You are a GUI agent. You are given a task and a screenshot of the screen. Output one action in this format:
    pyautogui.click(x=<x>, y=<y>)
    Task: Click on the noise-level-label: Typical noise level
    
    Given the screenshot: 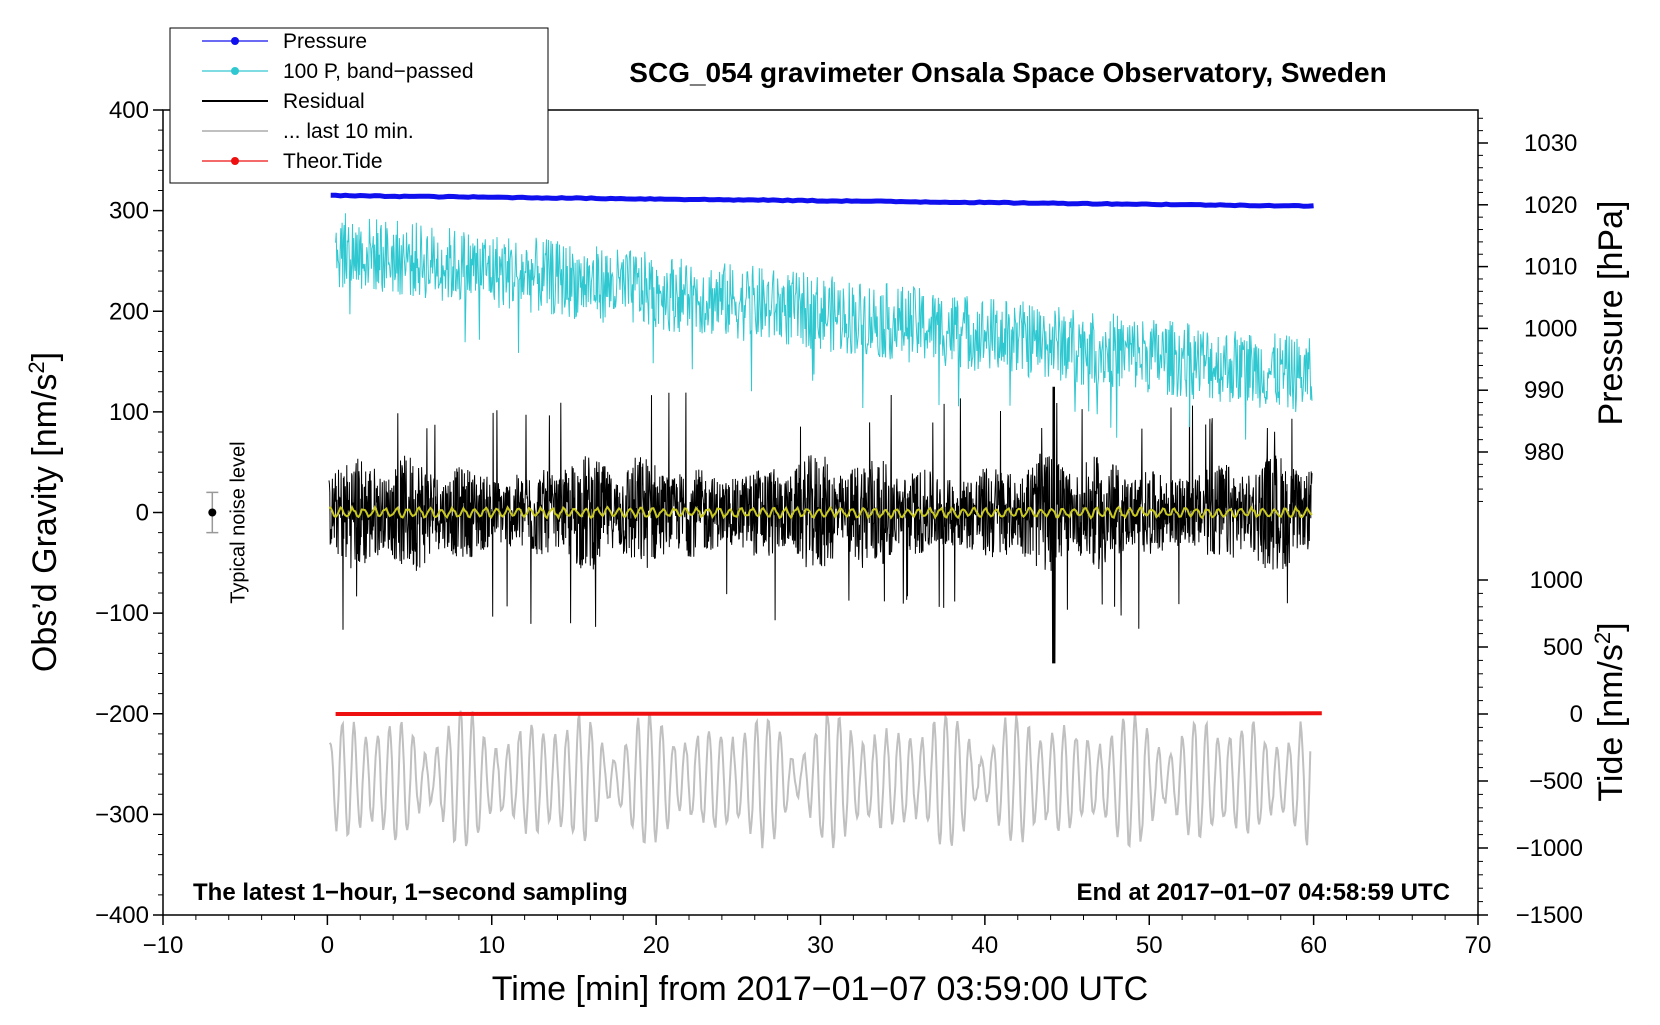 What is the action you would take?
    pyautogui.click(x=238, y=522)
    